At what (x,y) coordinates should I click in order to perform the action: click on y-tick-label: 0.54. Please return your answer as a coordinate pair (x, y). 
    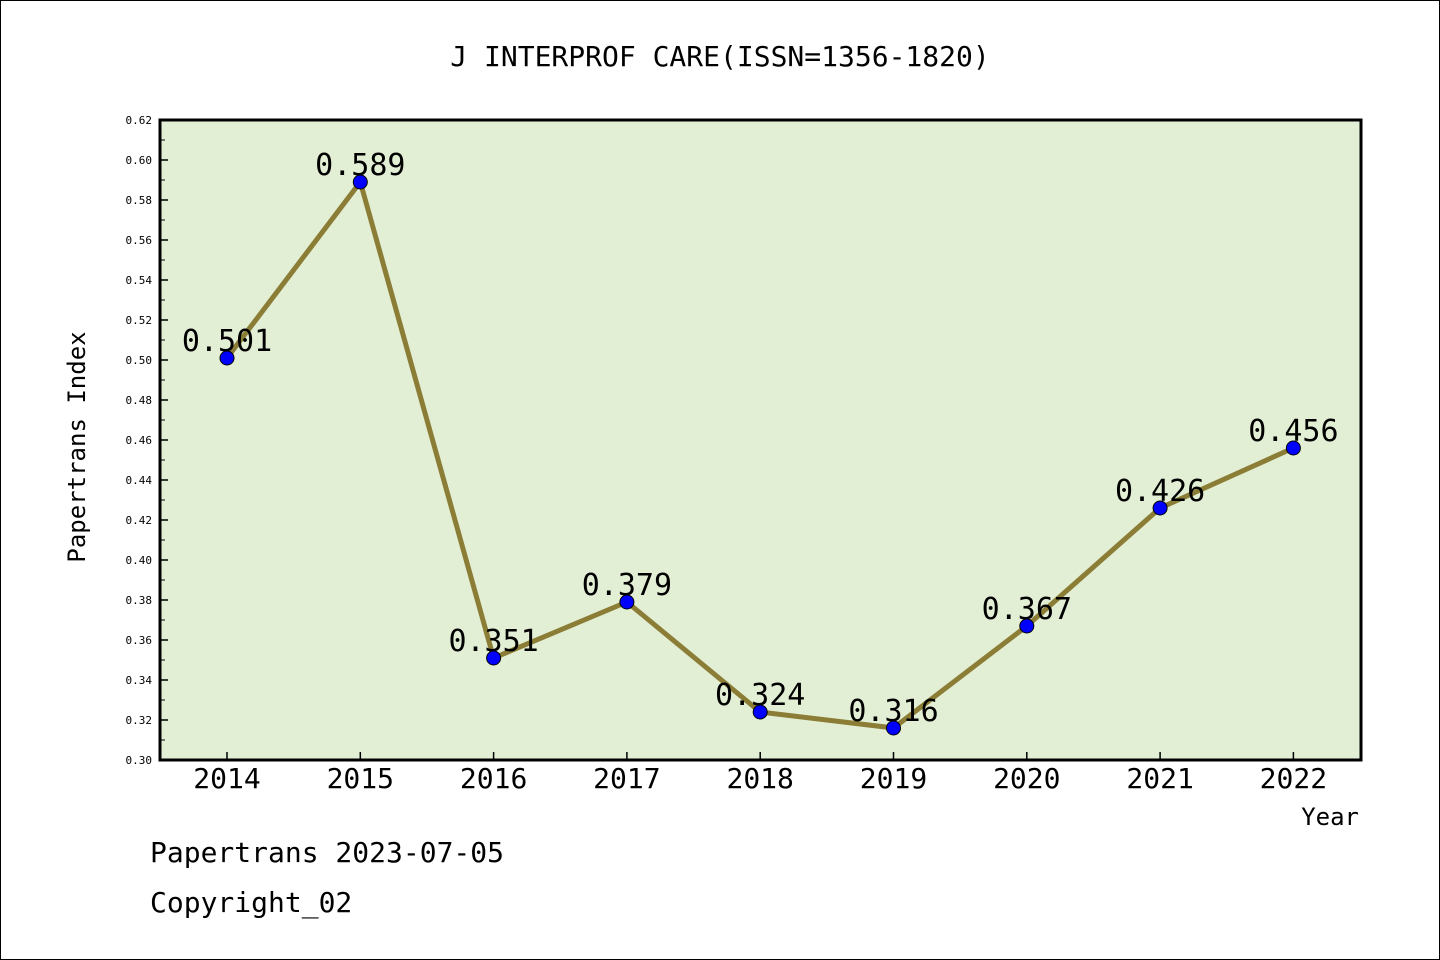
    Looking at the image, I should click on (139, 280).